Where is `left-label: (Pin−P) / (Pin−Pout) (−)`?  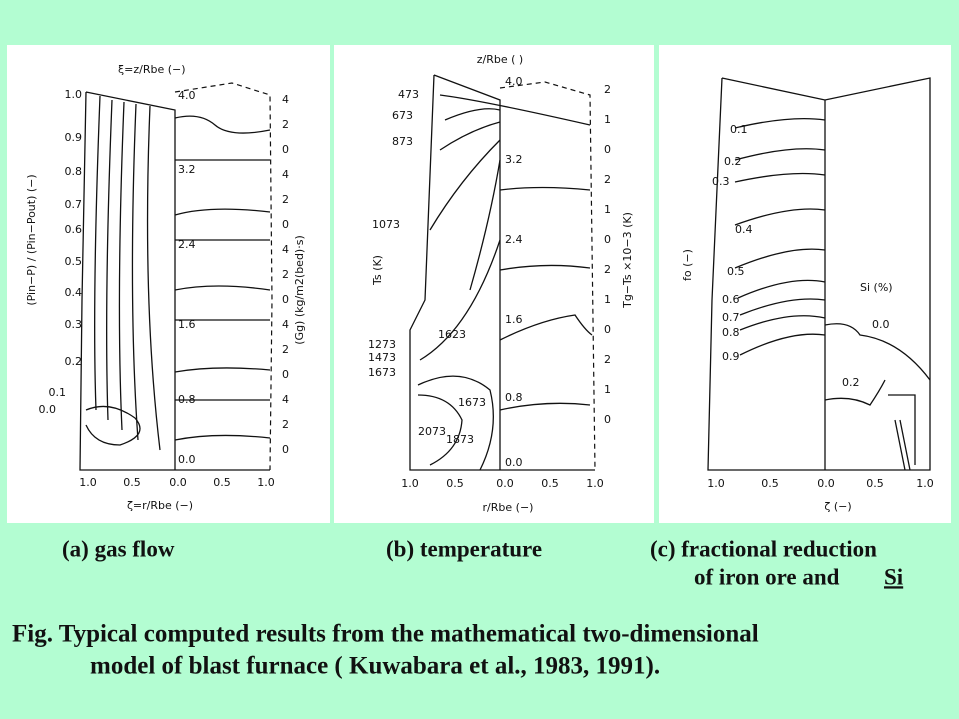
left-label: (Pin−P) / (Pin−Pout) (−) is located at coordinates (31, 239).